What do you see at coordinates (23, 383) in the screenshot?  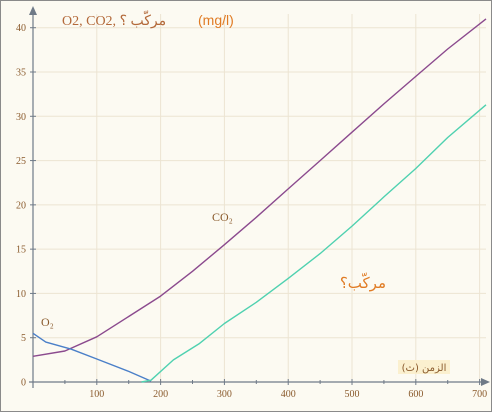 I see `y-tick-label-0: 0` at bounding box center [23, 383].